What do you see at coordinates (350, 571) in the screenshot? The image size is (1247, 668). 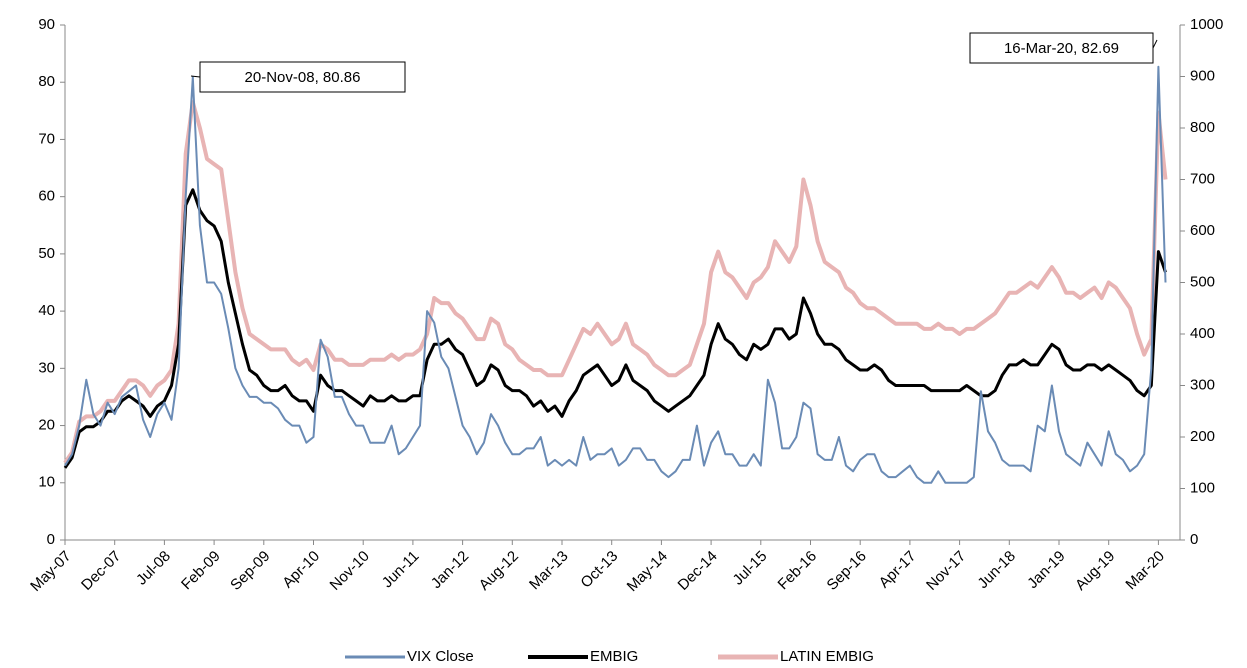 I see `x-tick-label: Nov-10` at bounding box center [350, 571].